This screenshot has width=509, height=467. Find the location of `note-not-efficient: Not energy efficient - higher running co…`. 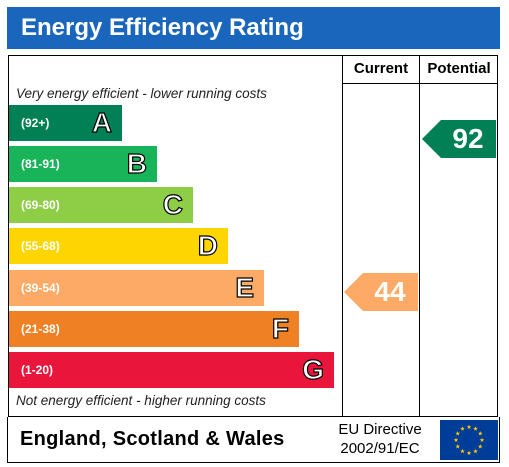

note-not-efficient: Not energy efficient - higher running co… is located at coordinates (141, 400).